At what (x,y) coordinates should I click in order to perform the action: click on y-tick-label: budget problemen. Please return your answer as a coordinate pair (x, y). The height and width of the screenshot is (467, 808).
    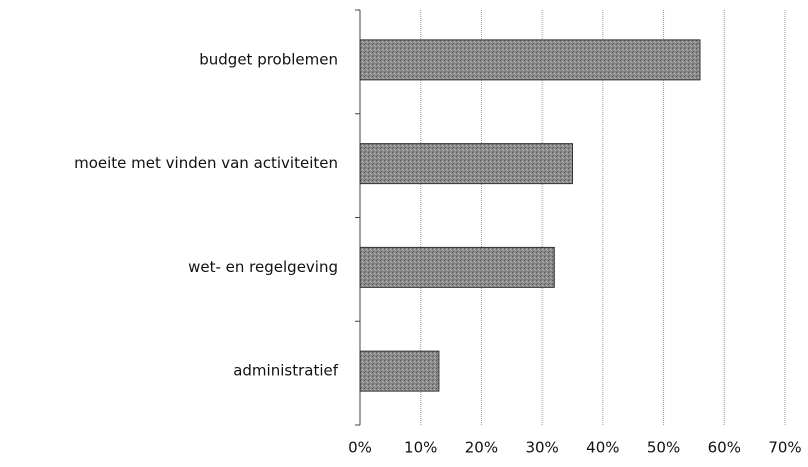
    Looking at the image, I should click on (268, 59).